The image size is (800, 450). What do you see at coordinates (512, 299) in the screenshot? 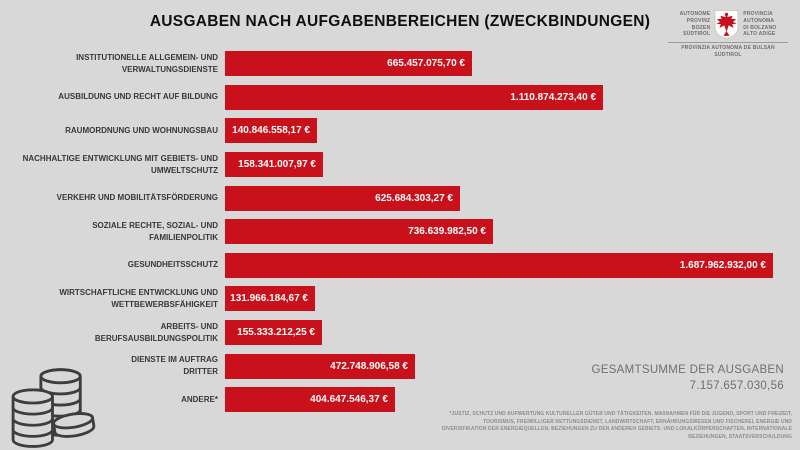
I see `bar-track: 131.966.184,67 €` at bounding box center [512, 299].